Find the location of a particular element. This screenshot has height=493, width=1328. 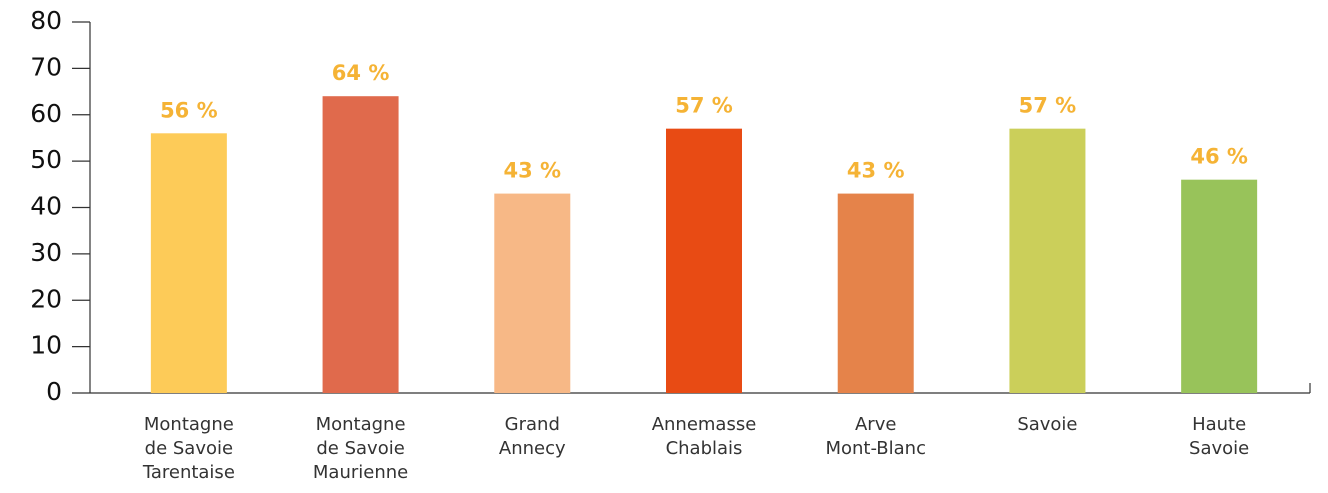

y-tick-label: 20 is located at coordinates (46, 298).